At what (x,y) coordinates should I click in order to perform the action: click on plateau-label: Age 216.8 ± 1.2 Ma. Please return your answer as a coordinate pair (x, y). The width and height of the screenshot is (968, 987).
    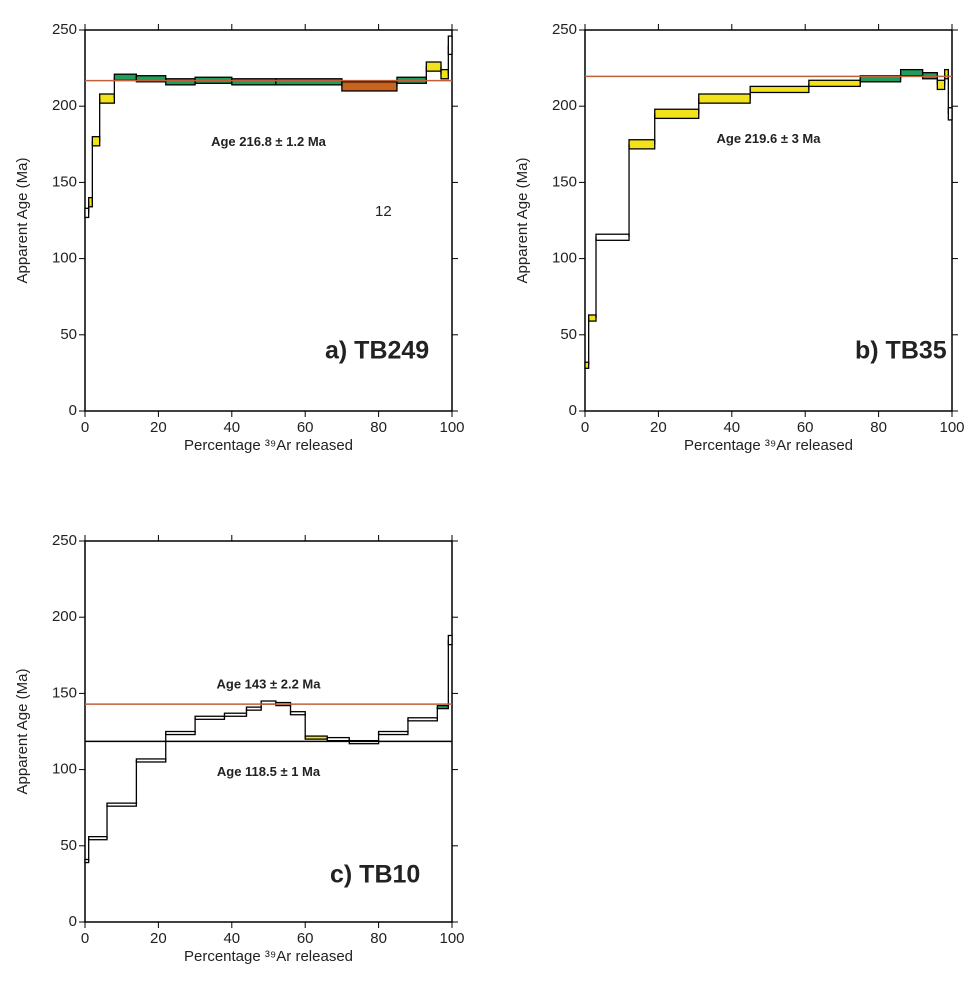
    Looking at the image, I should click on (269, 141).